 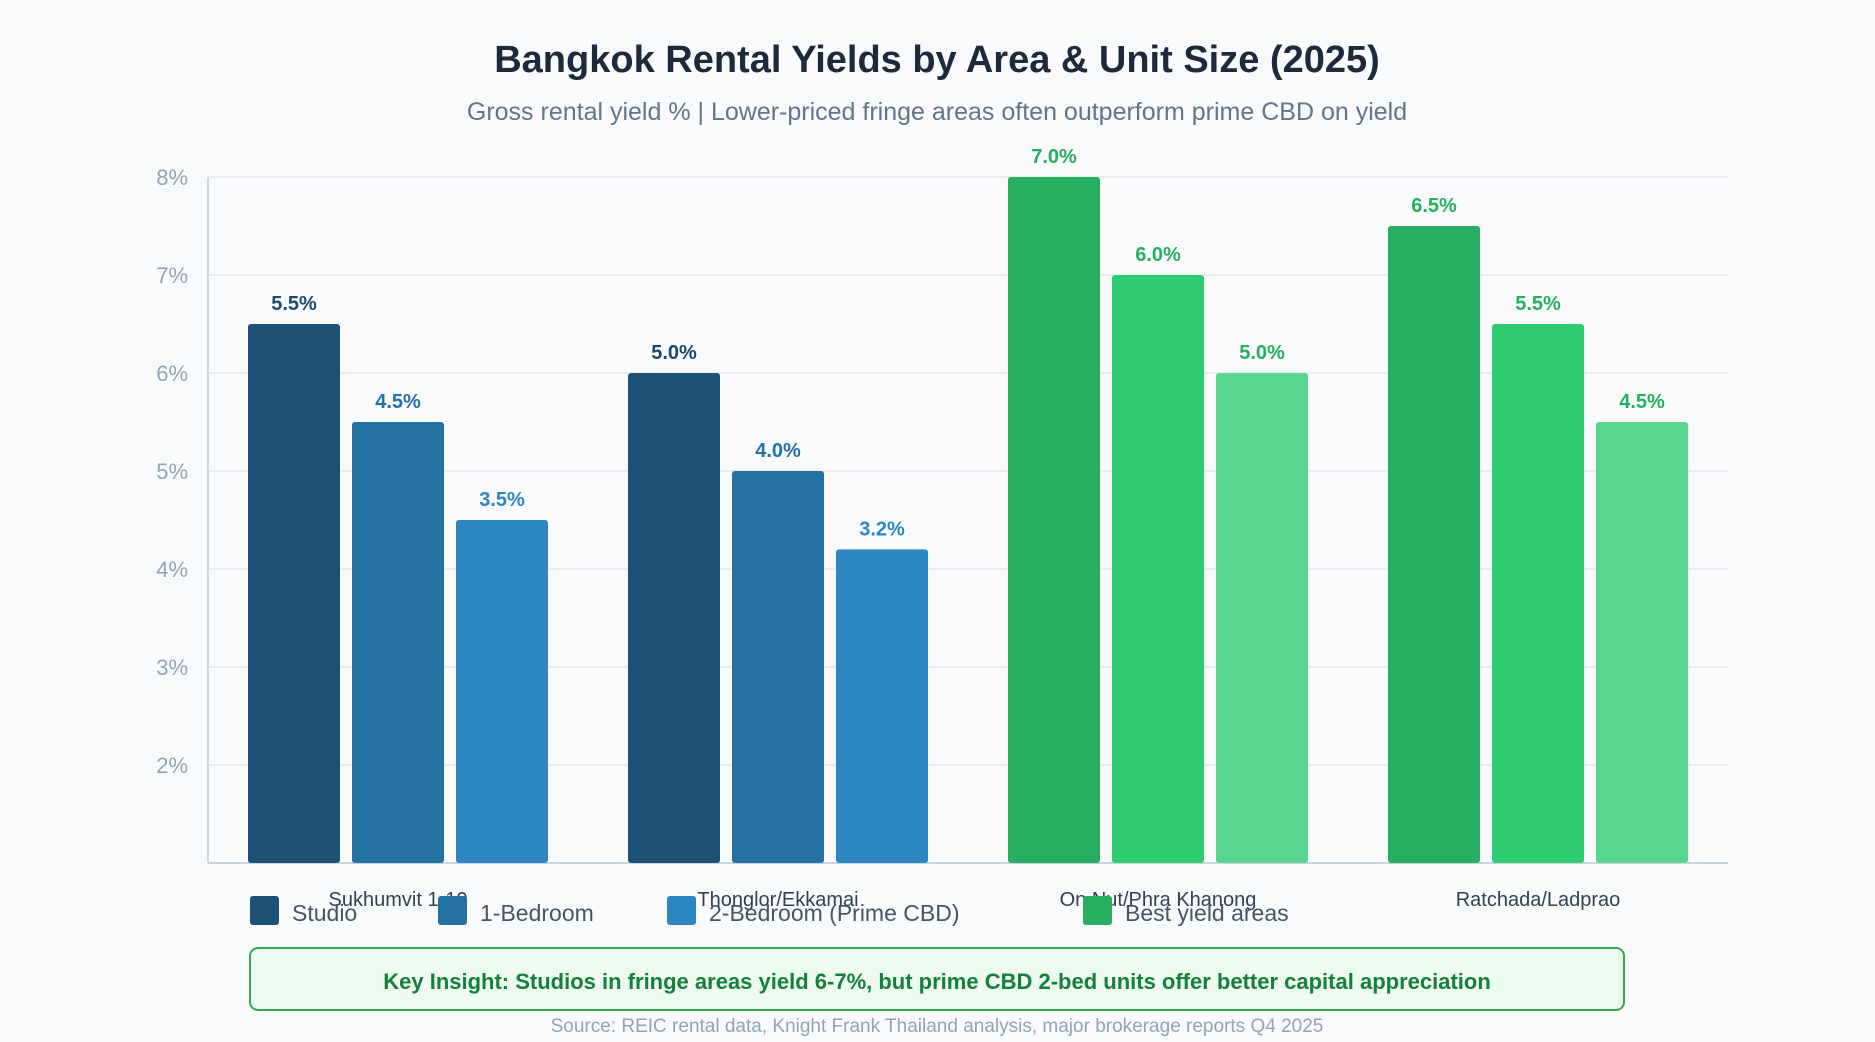 I want to click on y-tick-label: 7%, so click(x=172, y=275).